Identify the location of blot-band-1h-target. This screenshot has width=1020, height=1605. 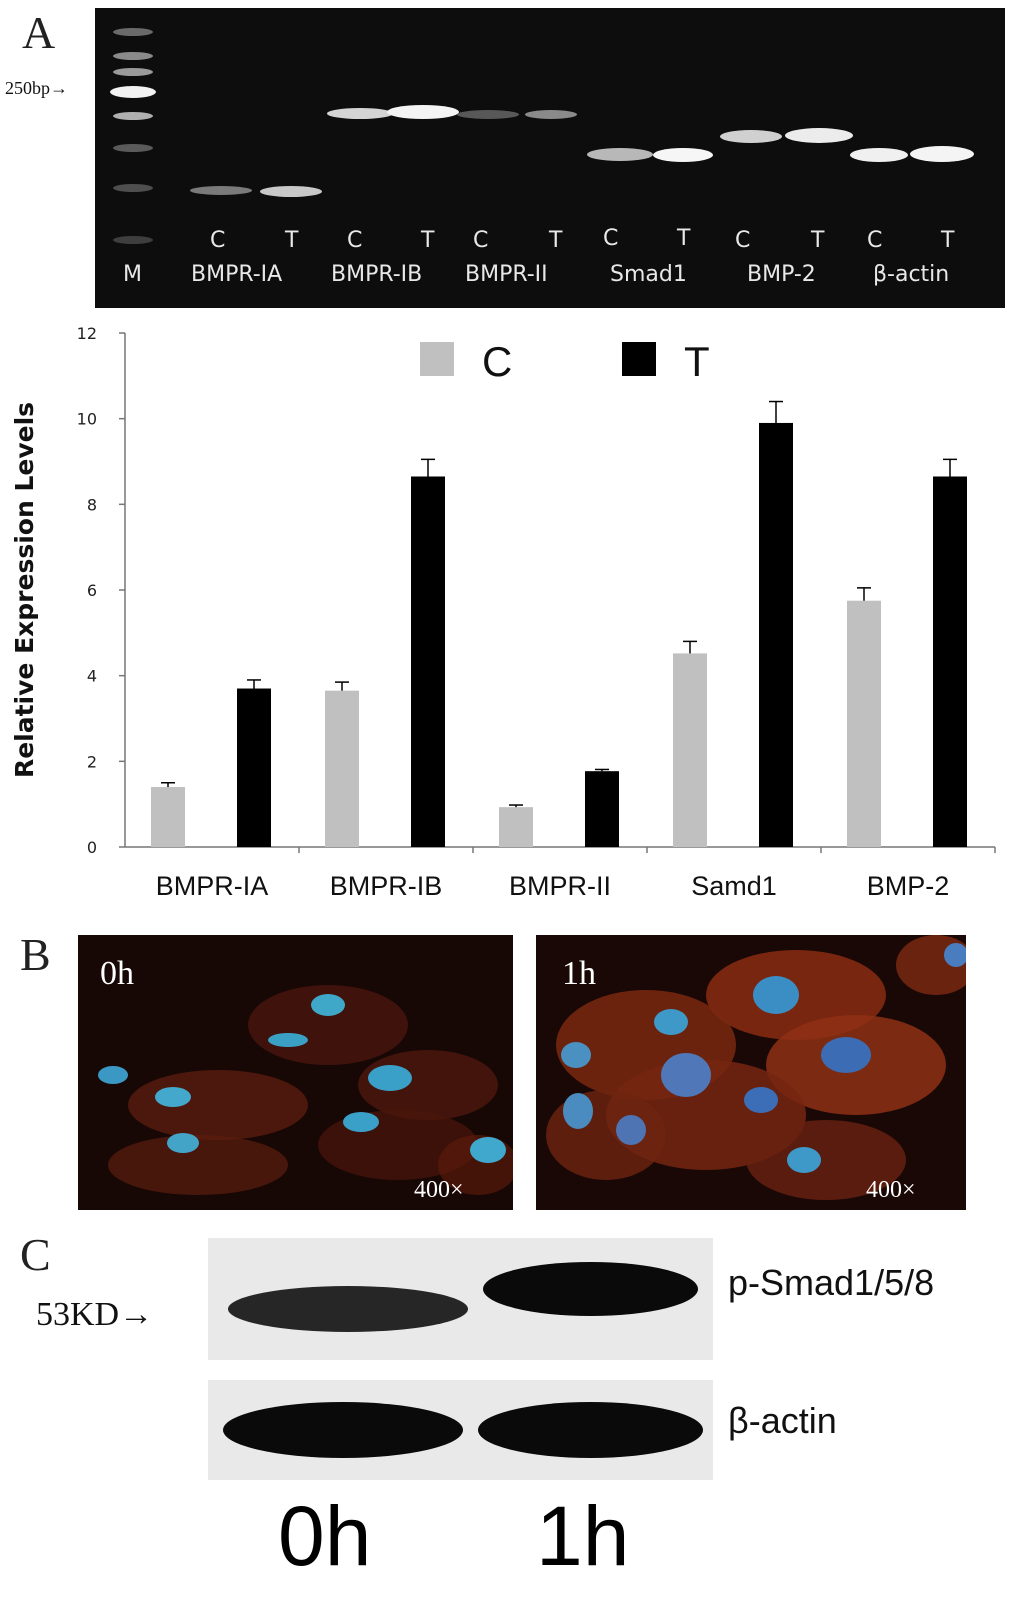
(590, 1289).